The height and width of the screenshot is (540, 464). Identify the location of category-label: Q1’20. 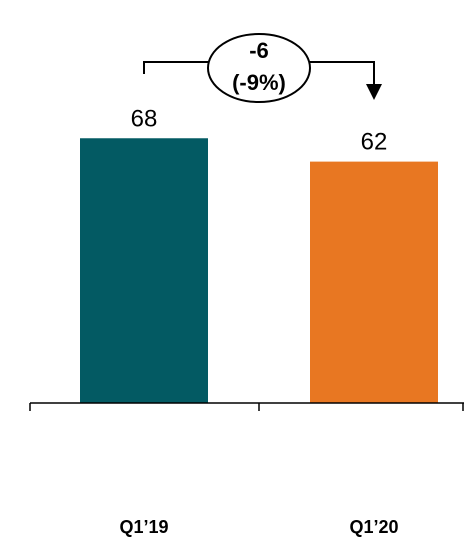
(373, 527).